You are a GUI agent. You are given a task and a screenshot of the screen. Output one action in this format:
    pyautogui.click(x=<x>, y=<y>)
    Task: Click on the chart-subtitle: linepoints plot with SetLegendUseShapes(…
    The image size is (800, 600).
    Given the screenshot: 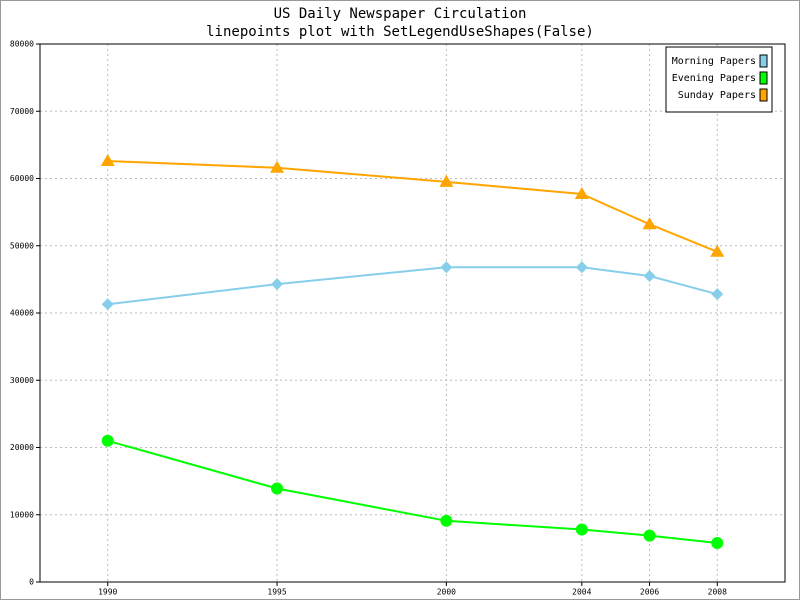 What is the action you would take?
    pyautogui.click(x=400, y=32)
    